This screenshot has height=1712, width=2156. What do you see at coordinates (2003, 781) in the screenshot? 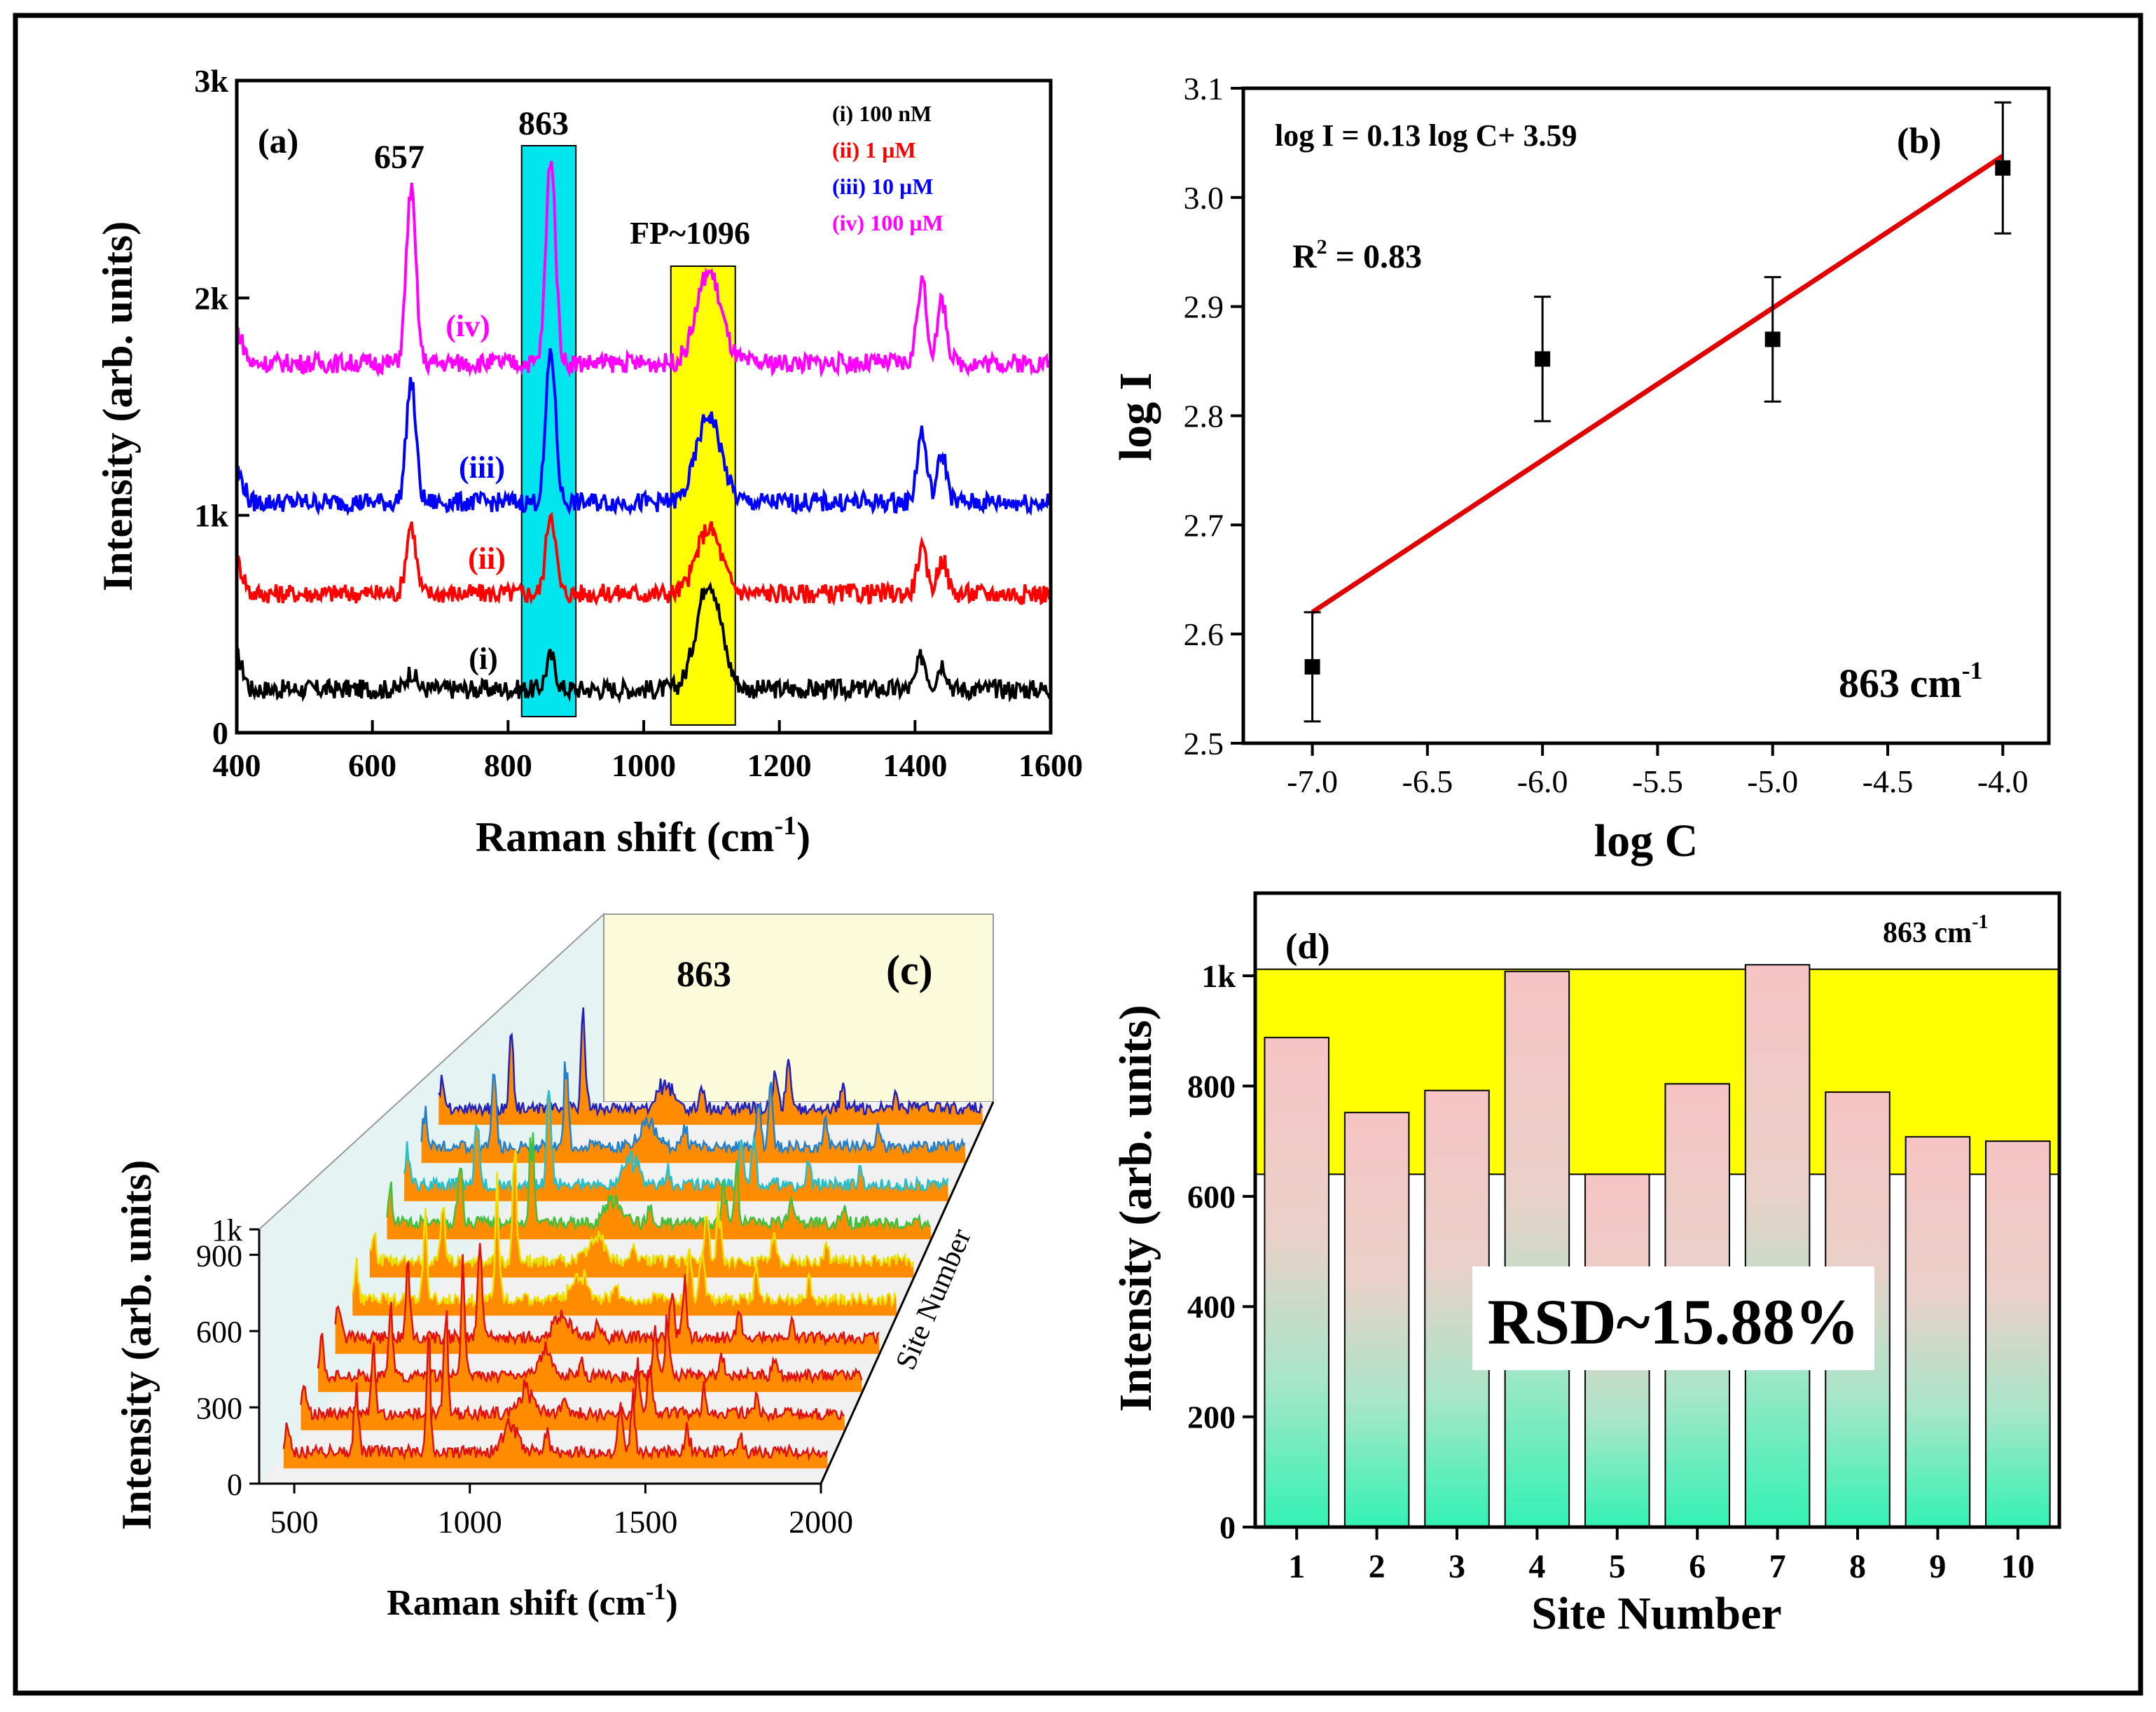
I see `x-tick-label: -4.0` at bounding box center [2003, 781].